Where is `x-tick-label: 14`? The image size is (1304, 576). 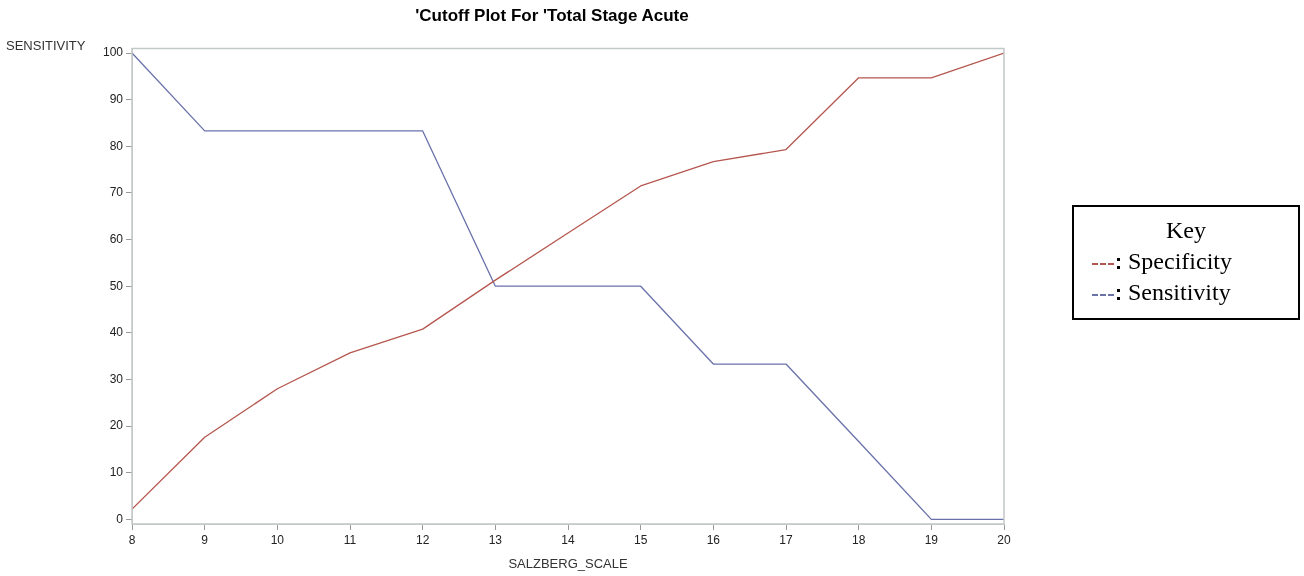 x-tick-label: 14 is located at coordinates (568, 539).